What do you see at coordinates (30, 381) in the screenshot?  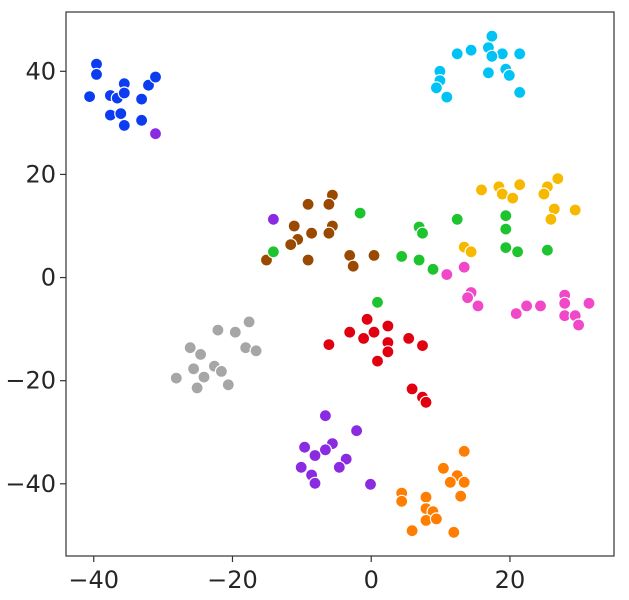 I see `y-tick-label: −20` at bounding box center [30, 381].